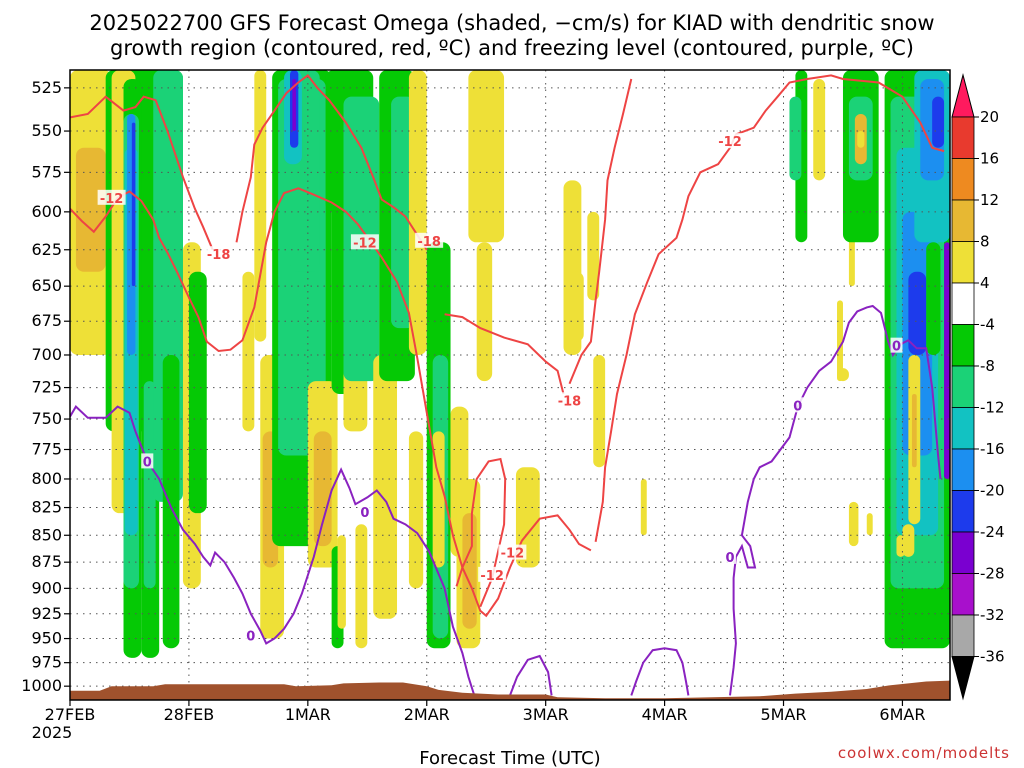 The width and height of the screenshot is (1024, 768). What do you see at coordinates (985, 242) in the screenshot?
I see `colorbar-label: 8` at bounding box center [985, 242].